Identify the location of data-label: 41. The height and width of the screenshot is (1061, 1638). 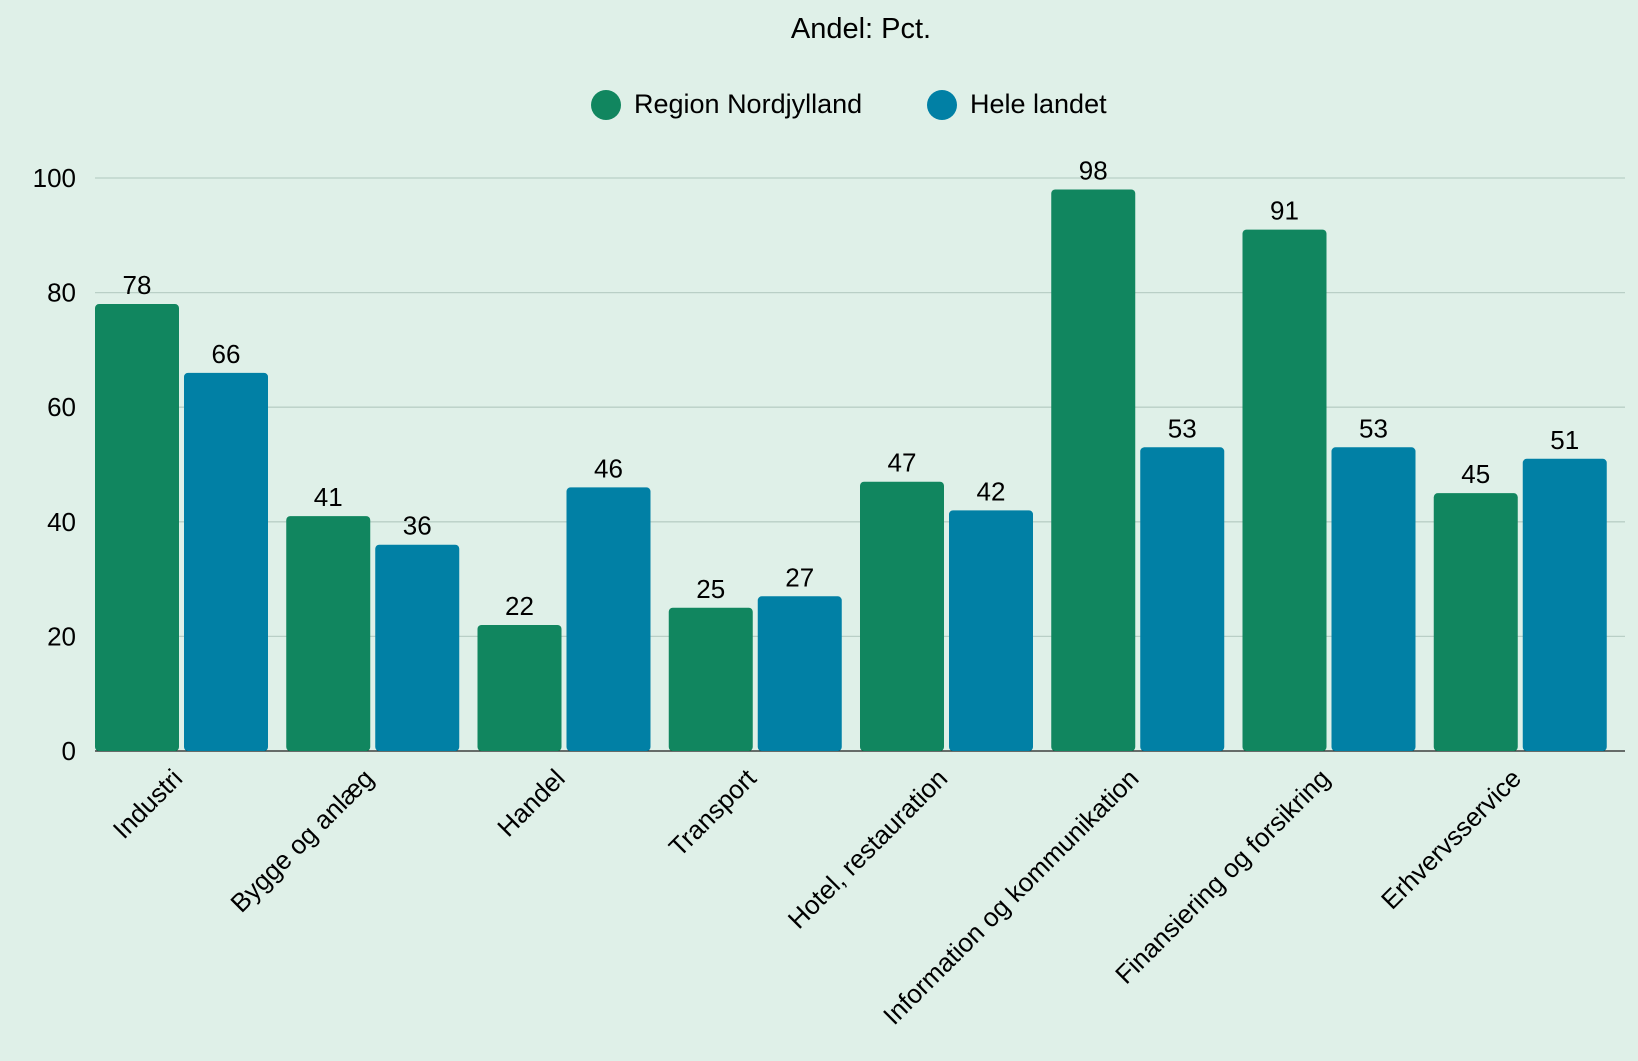
(328, 497).